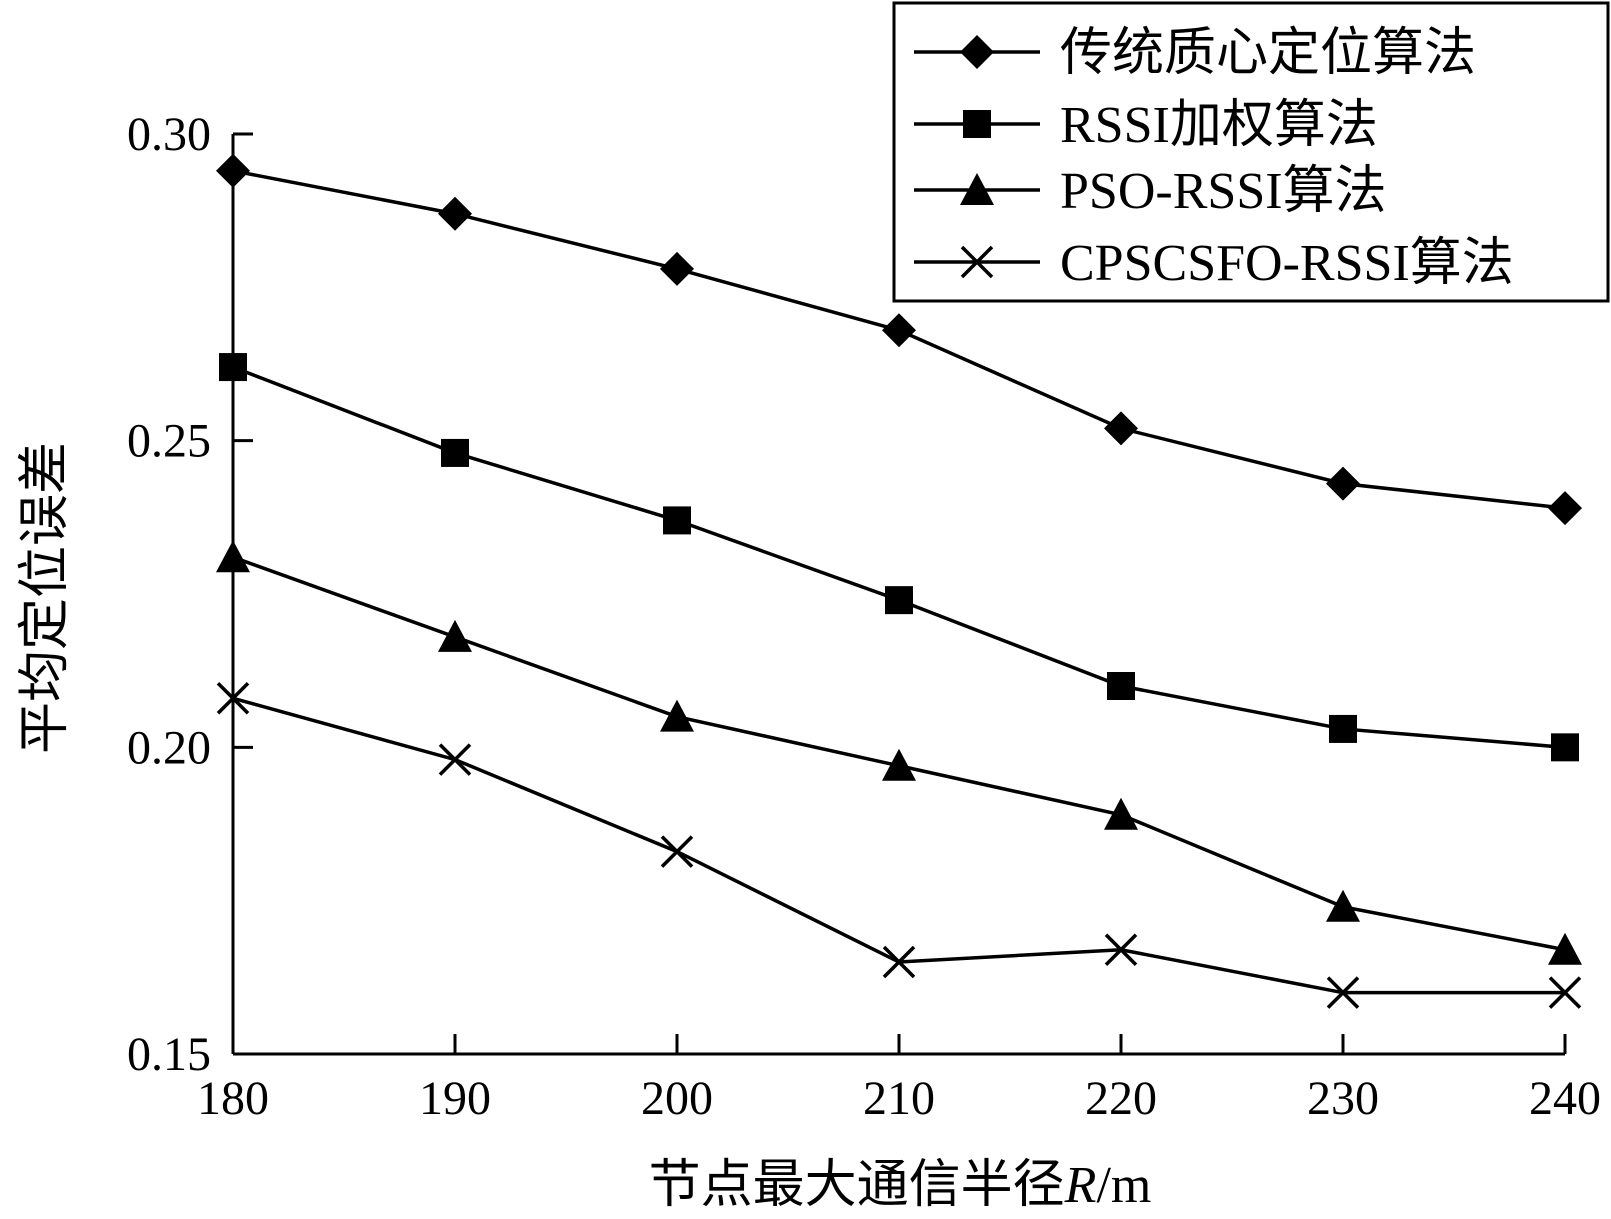  I want to click on x-tick-label: 180, so click(233, 1098).